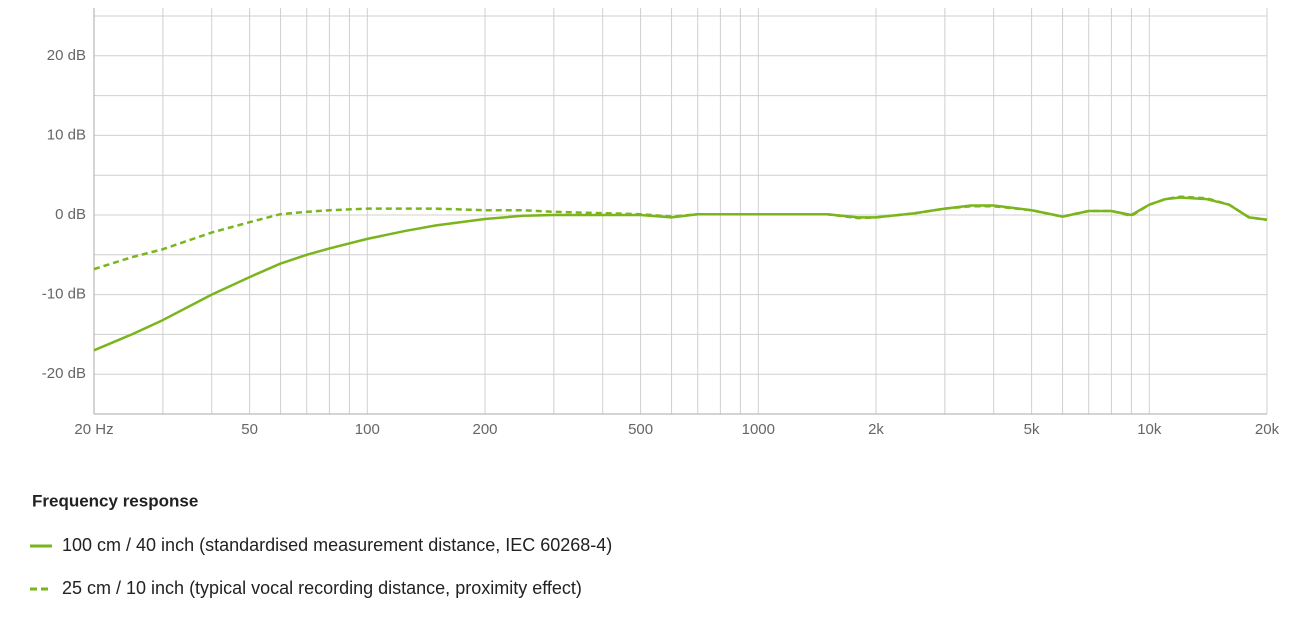 Image resolution: width=1300 pixels, height=627 pixels. I want to click on x-tick-label: 20k, so click(1267, 429).